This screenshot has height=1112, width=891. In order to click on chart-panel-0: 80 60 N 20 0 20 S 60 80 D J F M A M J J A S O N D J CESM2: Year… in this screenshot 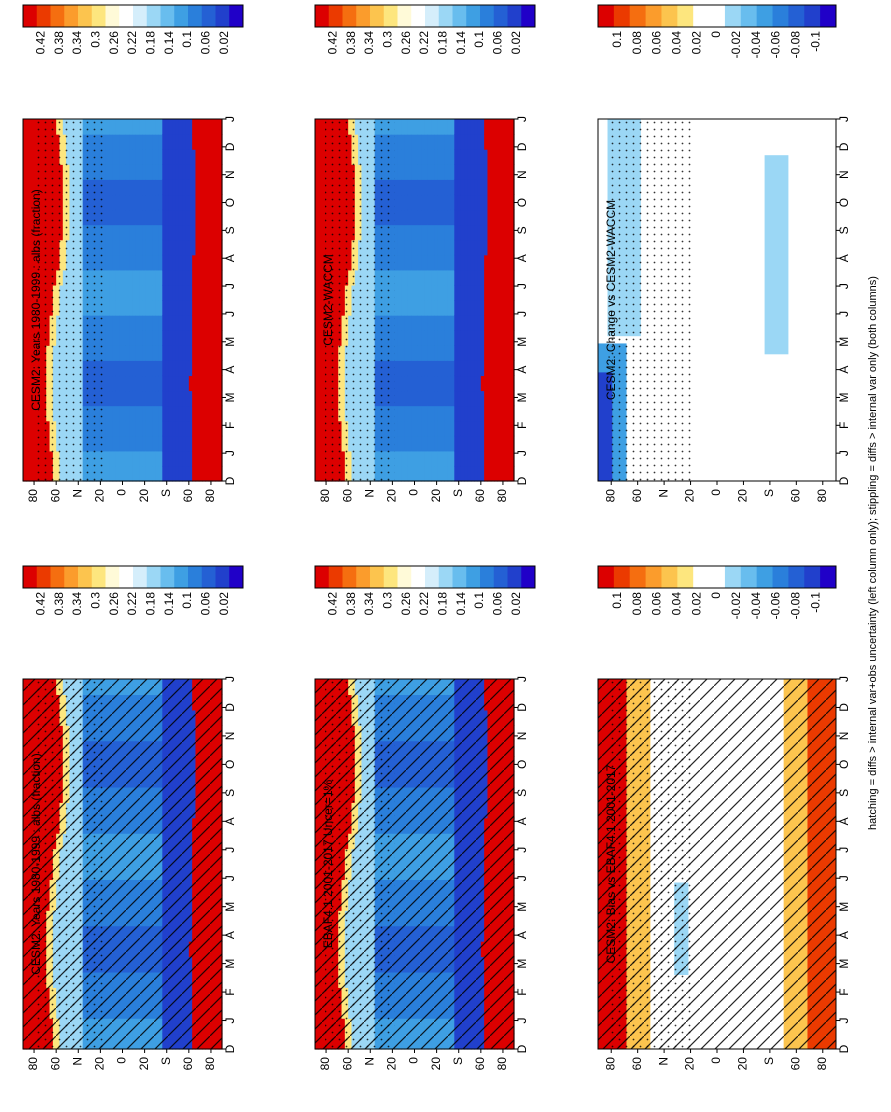, I will do `click(130, 873)`.